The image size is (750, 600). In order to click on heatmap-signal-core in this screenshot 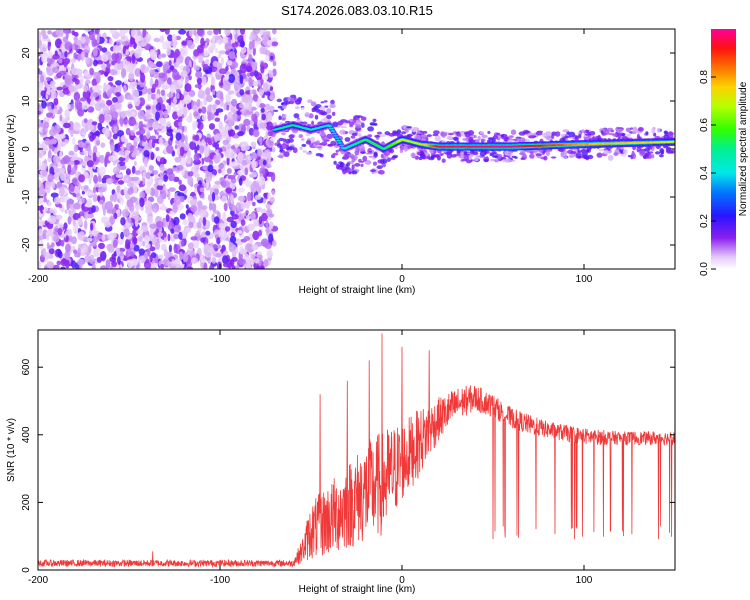, I will do `click(337, 138)`.